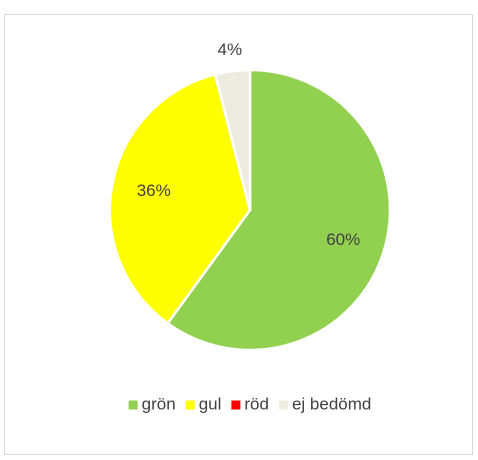  Describe the element at coordinates (232, 140) in the screenshot. I see `pie-slice` at that location.